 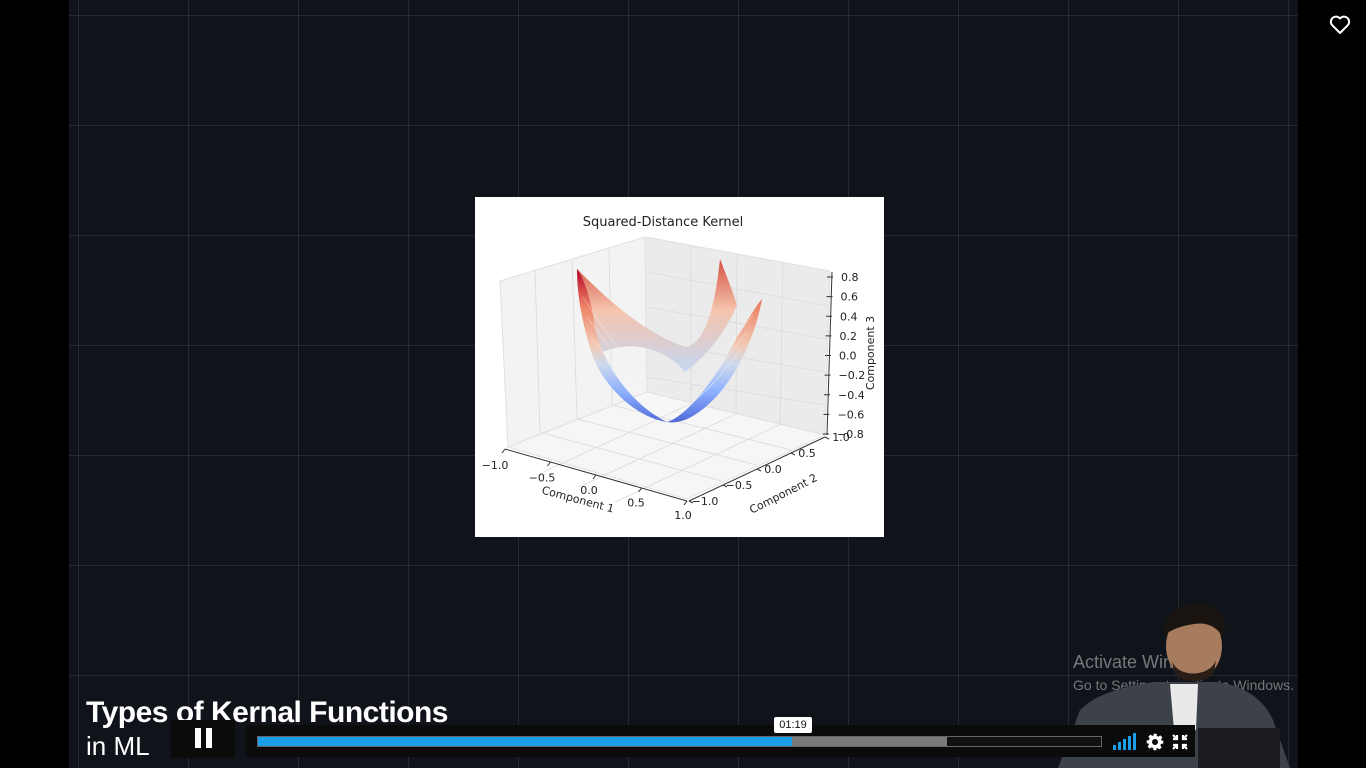 I want to click on progress-bar, so click(x=679, y=741).